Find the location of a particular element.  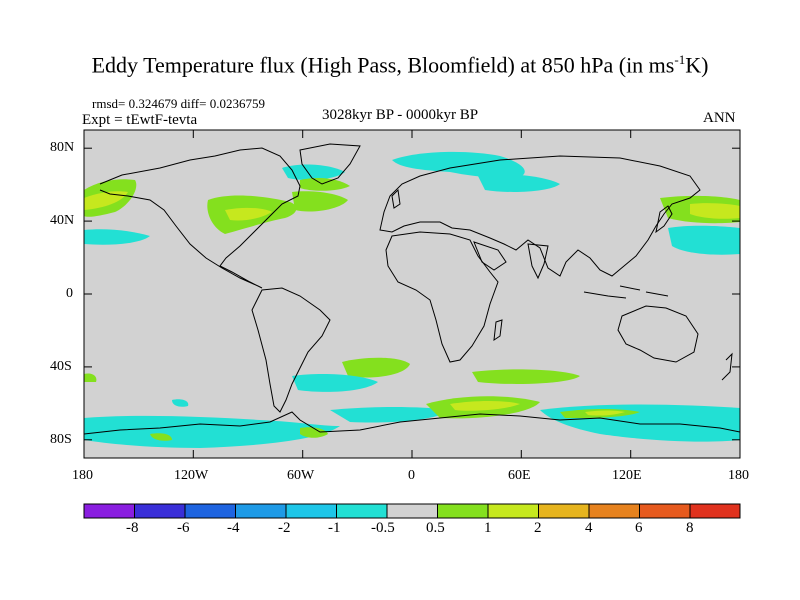

colorbar-frame is located at coordinates (412, 511).